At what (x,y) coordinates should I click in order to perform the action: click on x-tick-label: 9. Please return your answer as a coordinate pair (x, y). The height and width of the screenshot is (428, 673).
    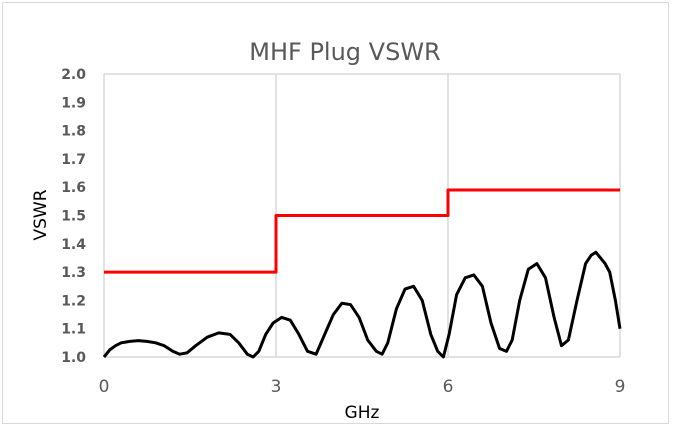
    Looking at the image, I should click on (620, 387).